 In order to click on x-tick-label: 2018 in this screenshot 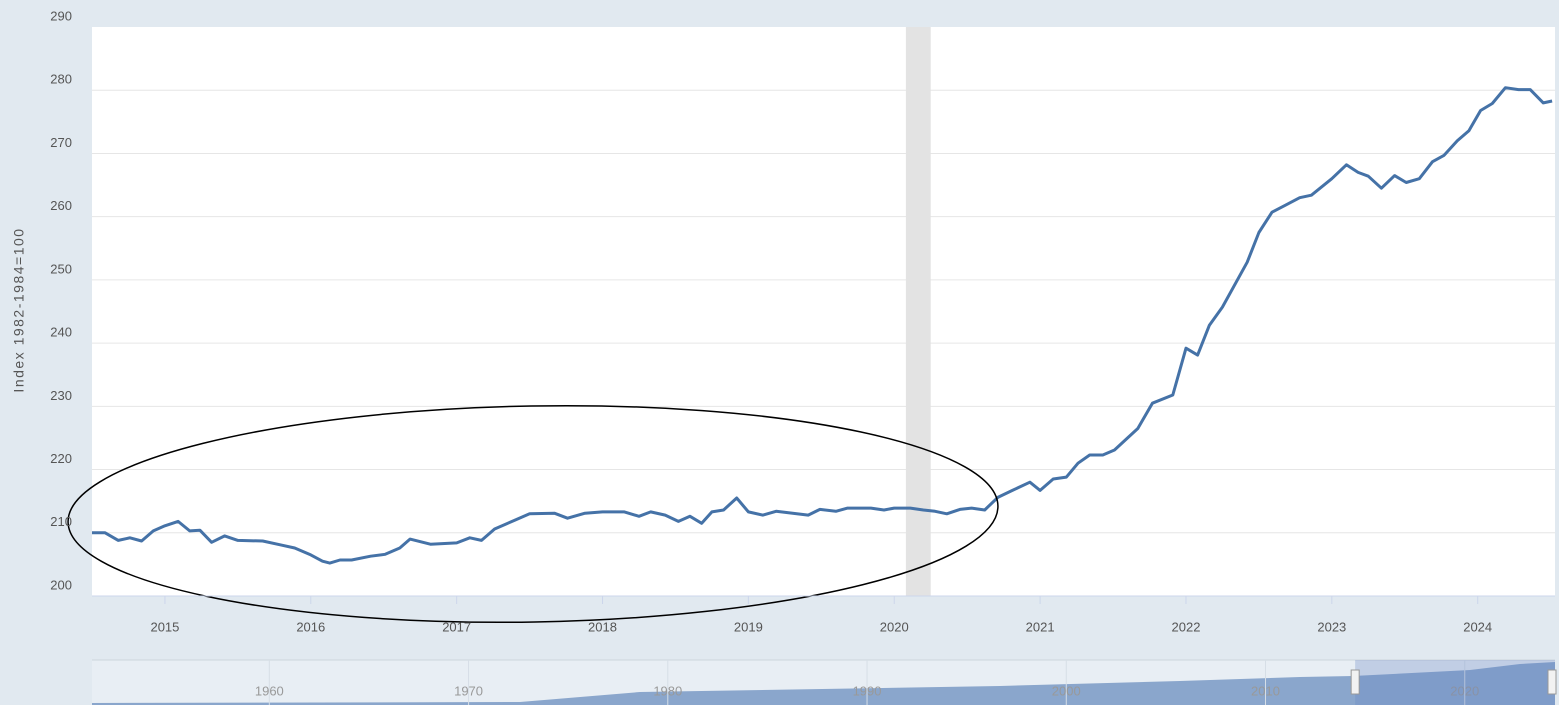, I will do `click(602, 626)`.